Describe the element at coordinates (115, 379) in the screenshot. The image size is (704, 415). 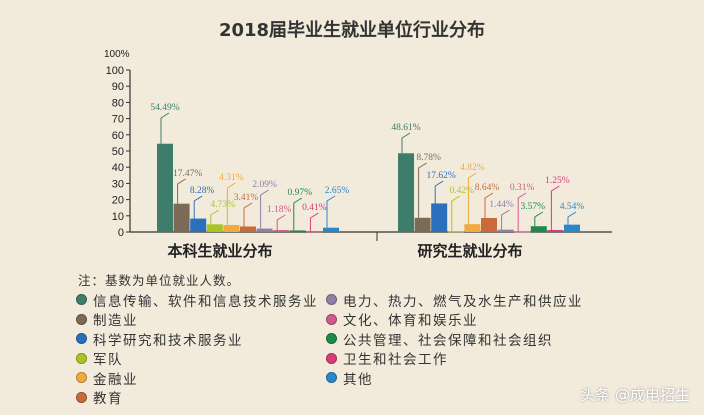
I see `legend-label: 金融业` at that location.